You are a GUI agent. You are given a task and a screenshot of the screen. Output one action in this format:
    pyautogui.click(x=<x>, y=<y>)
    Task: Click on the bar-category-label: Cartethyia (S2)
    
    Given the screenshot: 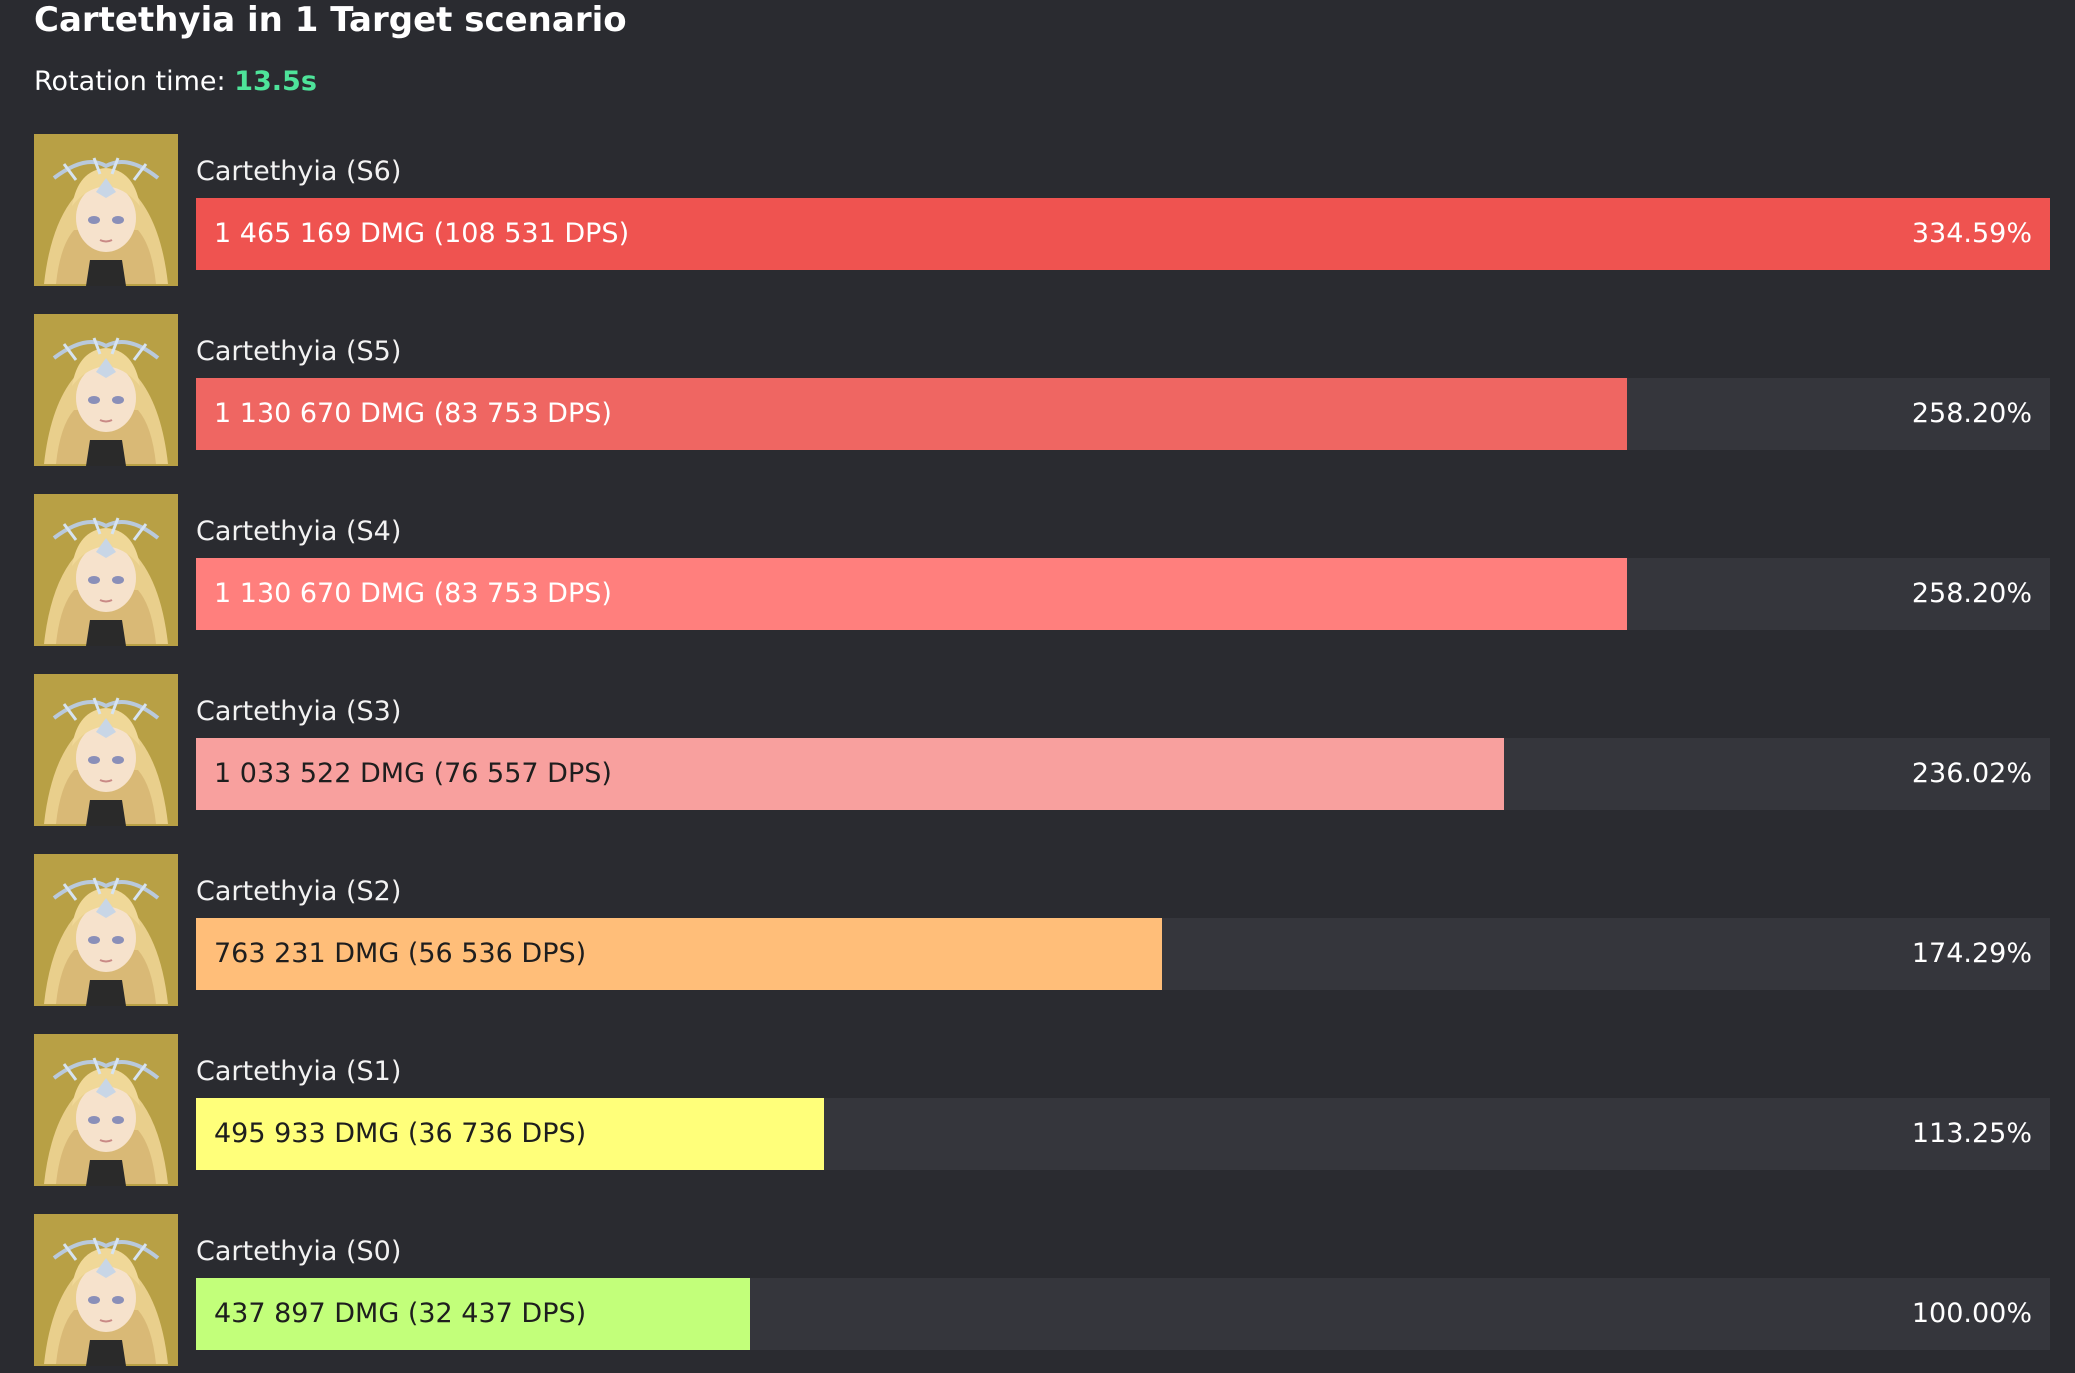 What is the action you would take?
    pyautogui.click(x=299, y=891)
    